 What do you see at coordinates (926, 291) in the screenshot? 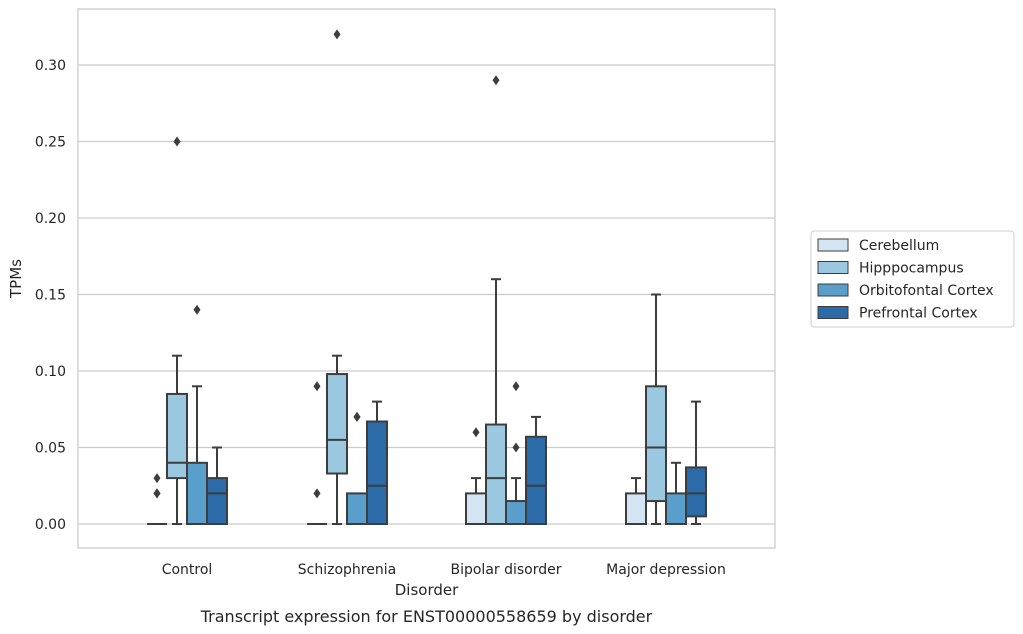
I see `legend-label: Orbitofontal Cortex` at bounding box center [926, 291].